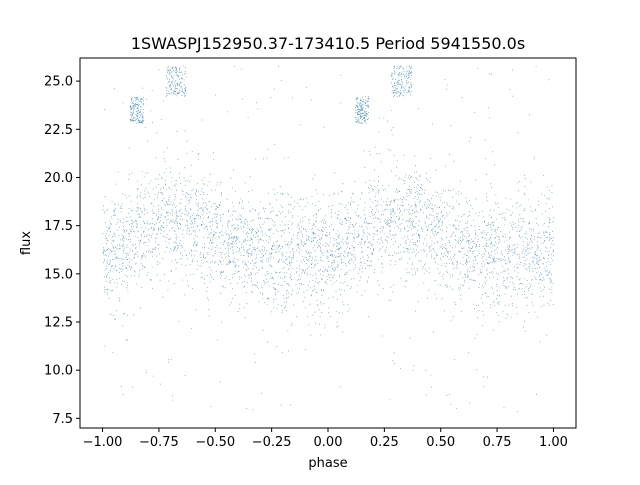 This screenshot has width=640, height=485. Describe the element at coordinates (272, 442) in the screenshot. I see `x-tick-label: −0.25` at that location.